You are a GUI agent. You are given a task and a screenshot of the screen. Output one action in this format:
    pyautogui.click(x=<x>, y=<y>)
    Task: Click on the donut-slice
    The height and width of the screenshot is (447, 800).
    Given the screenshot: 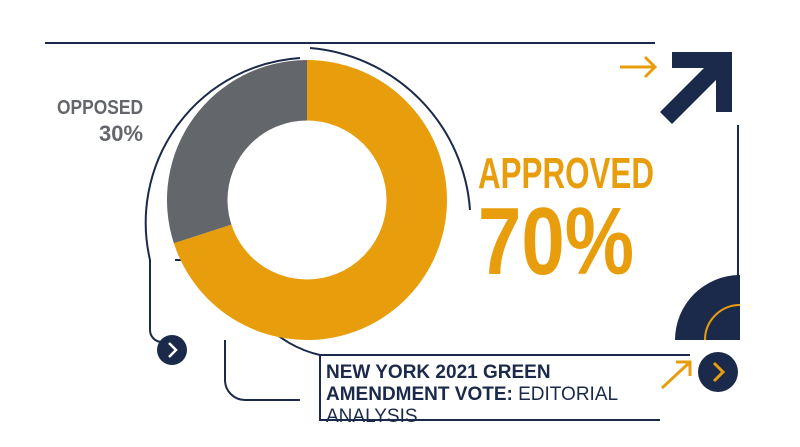 What is the action you would take?
    pyautogui.click(x=236, y=152)
    